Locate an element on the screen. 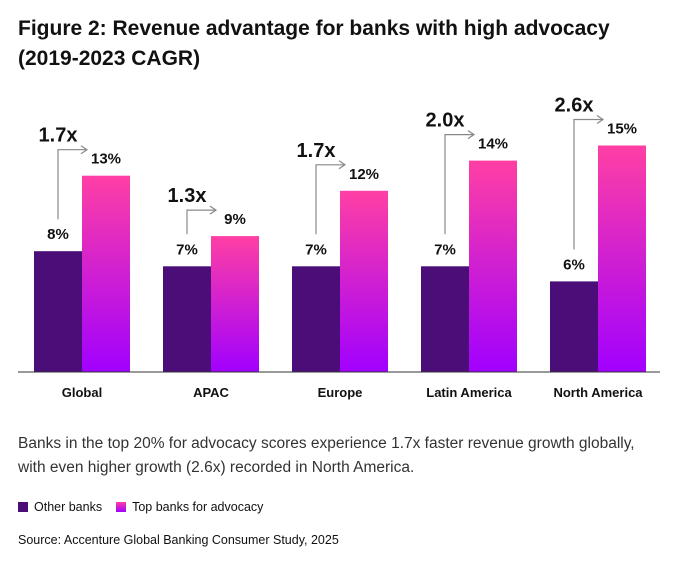 This screenshot has height=561, width=677. legend-item-top: Top banks for advocacy is located at coordinates (189, 507).